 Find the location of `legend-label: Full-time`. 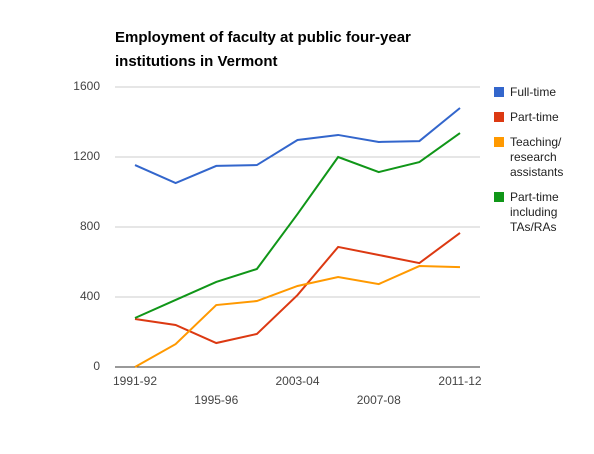

legend-label: Full-time is located at coordinates (533, 92).